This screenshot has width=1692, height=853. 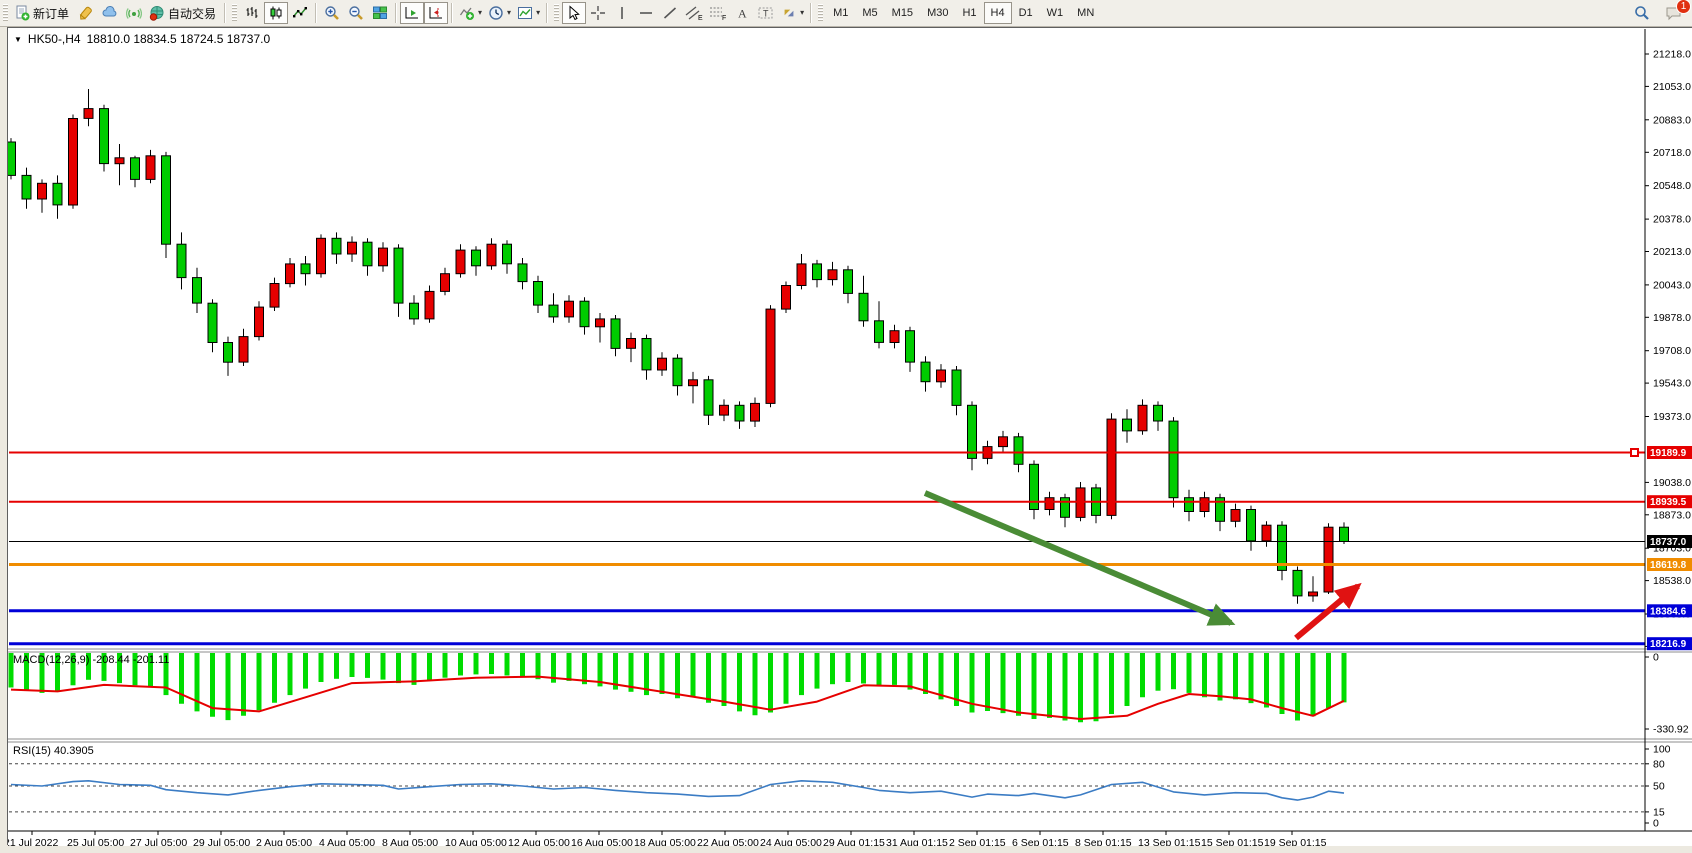 I want to click on cloud-icon, so click(x=110, y=13).